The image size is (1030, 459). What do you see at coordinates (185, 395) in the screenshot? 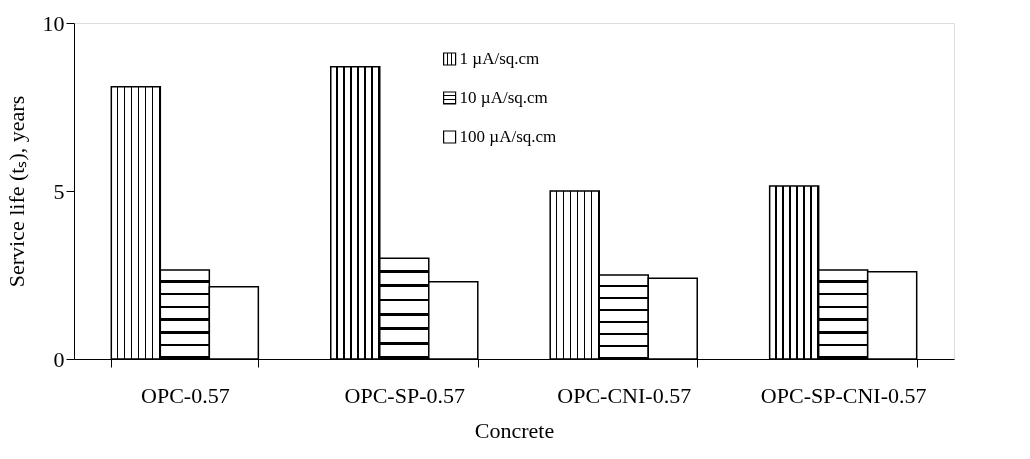
I see `x-tick-label: OPC-0.57` at bounding box center [185, 395].